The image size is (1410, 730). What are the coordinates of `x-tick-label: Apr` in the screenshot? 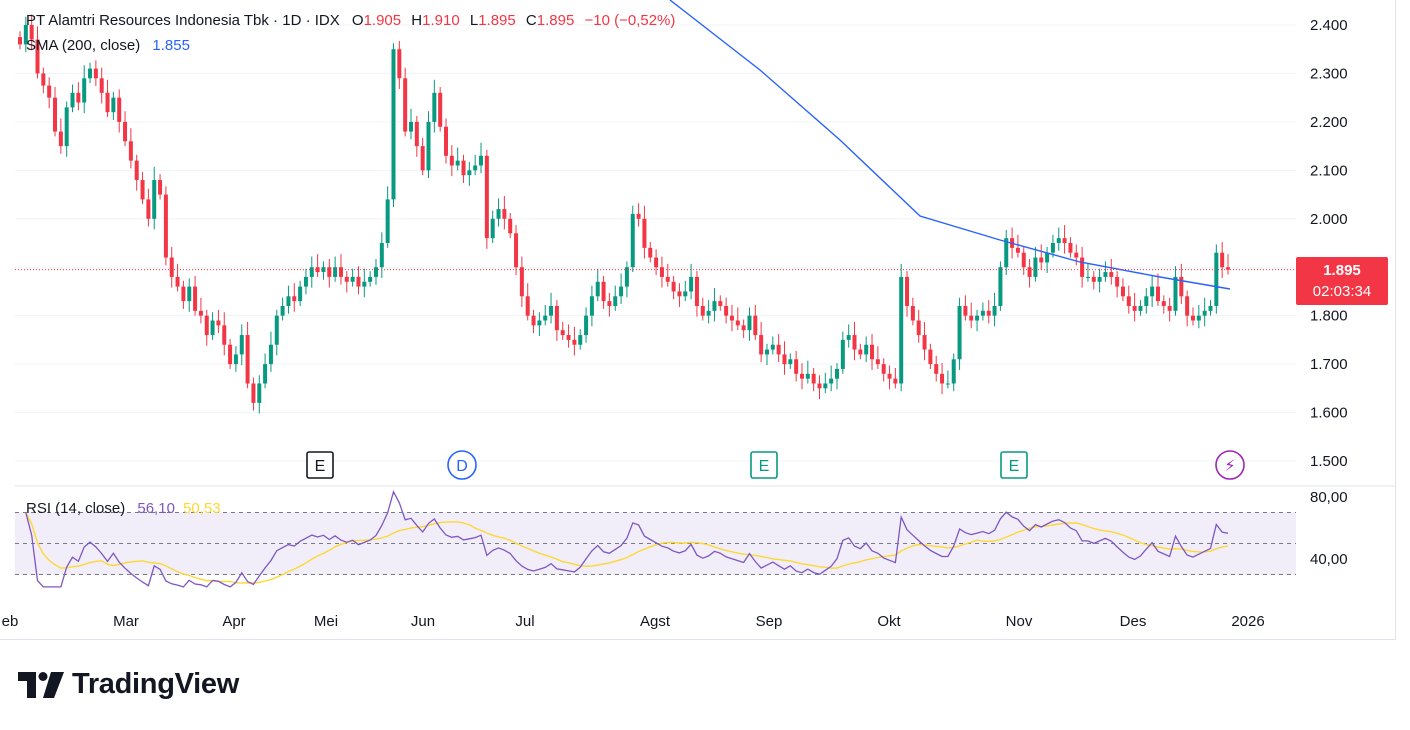 It's located at (233, 621).